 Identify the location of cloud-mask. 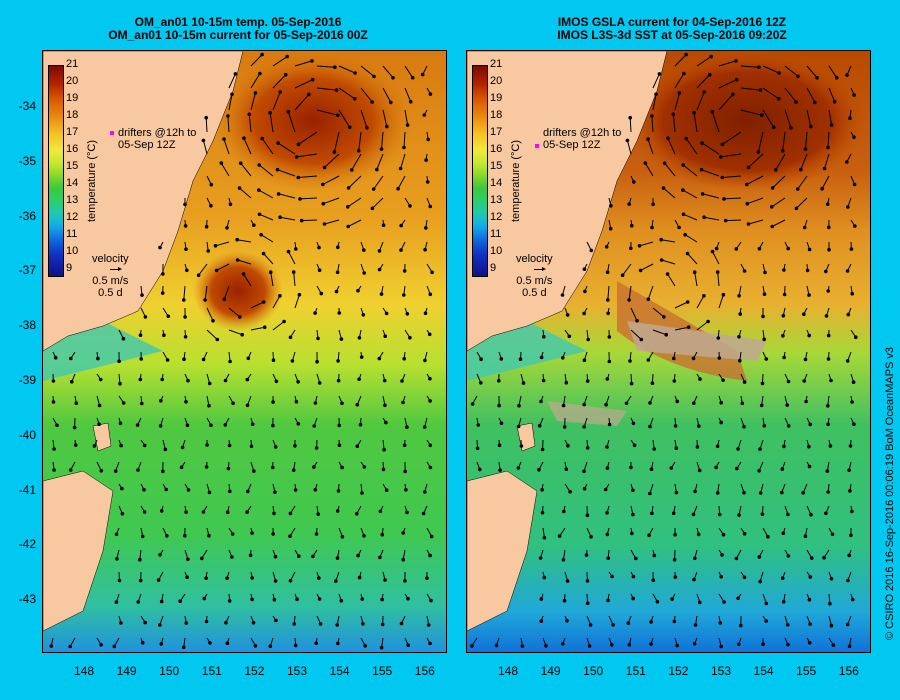
(697, 341).